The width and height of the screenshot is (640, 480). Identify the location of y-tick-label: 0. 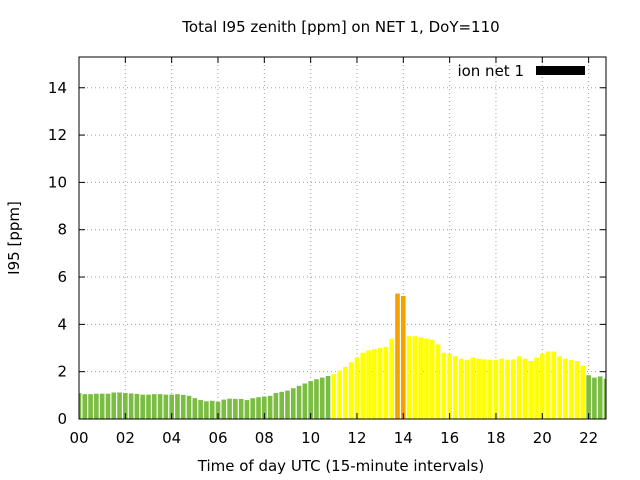
(62, 419).